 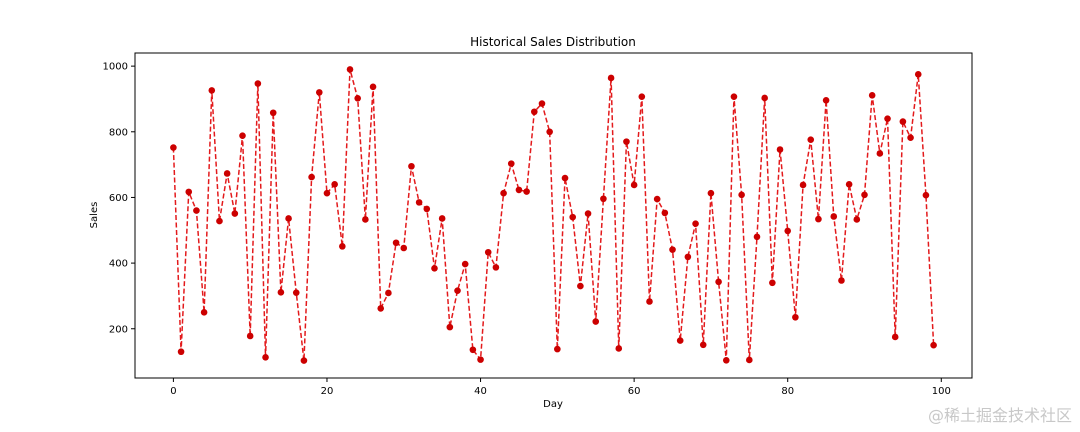 What do you see at coordinates (115, 67) in the screenshot?
I see `y-tick-label: 1000` at bounding box center [115, 67].